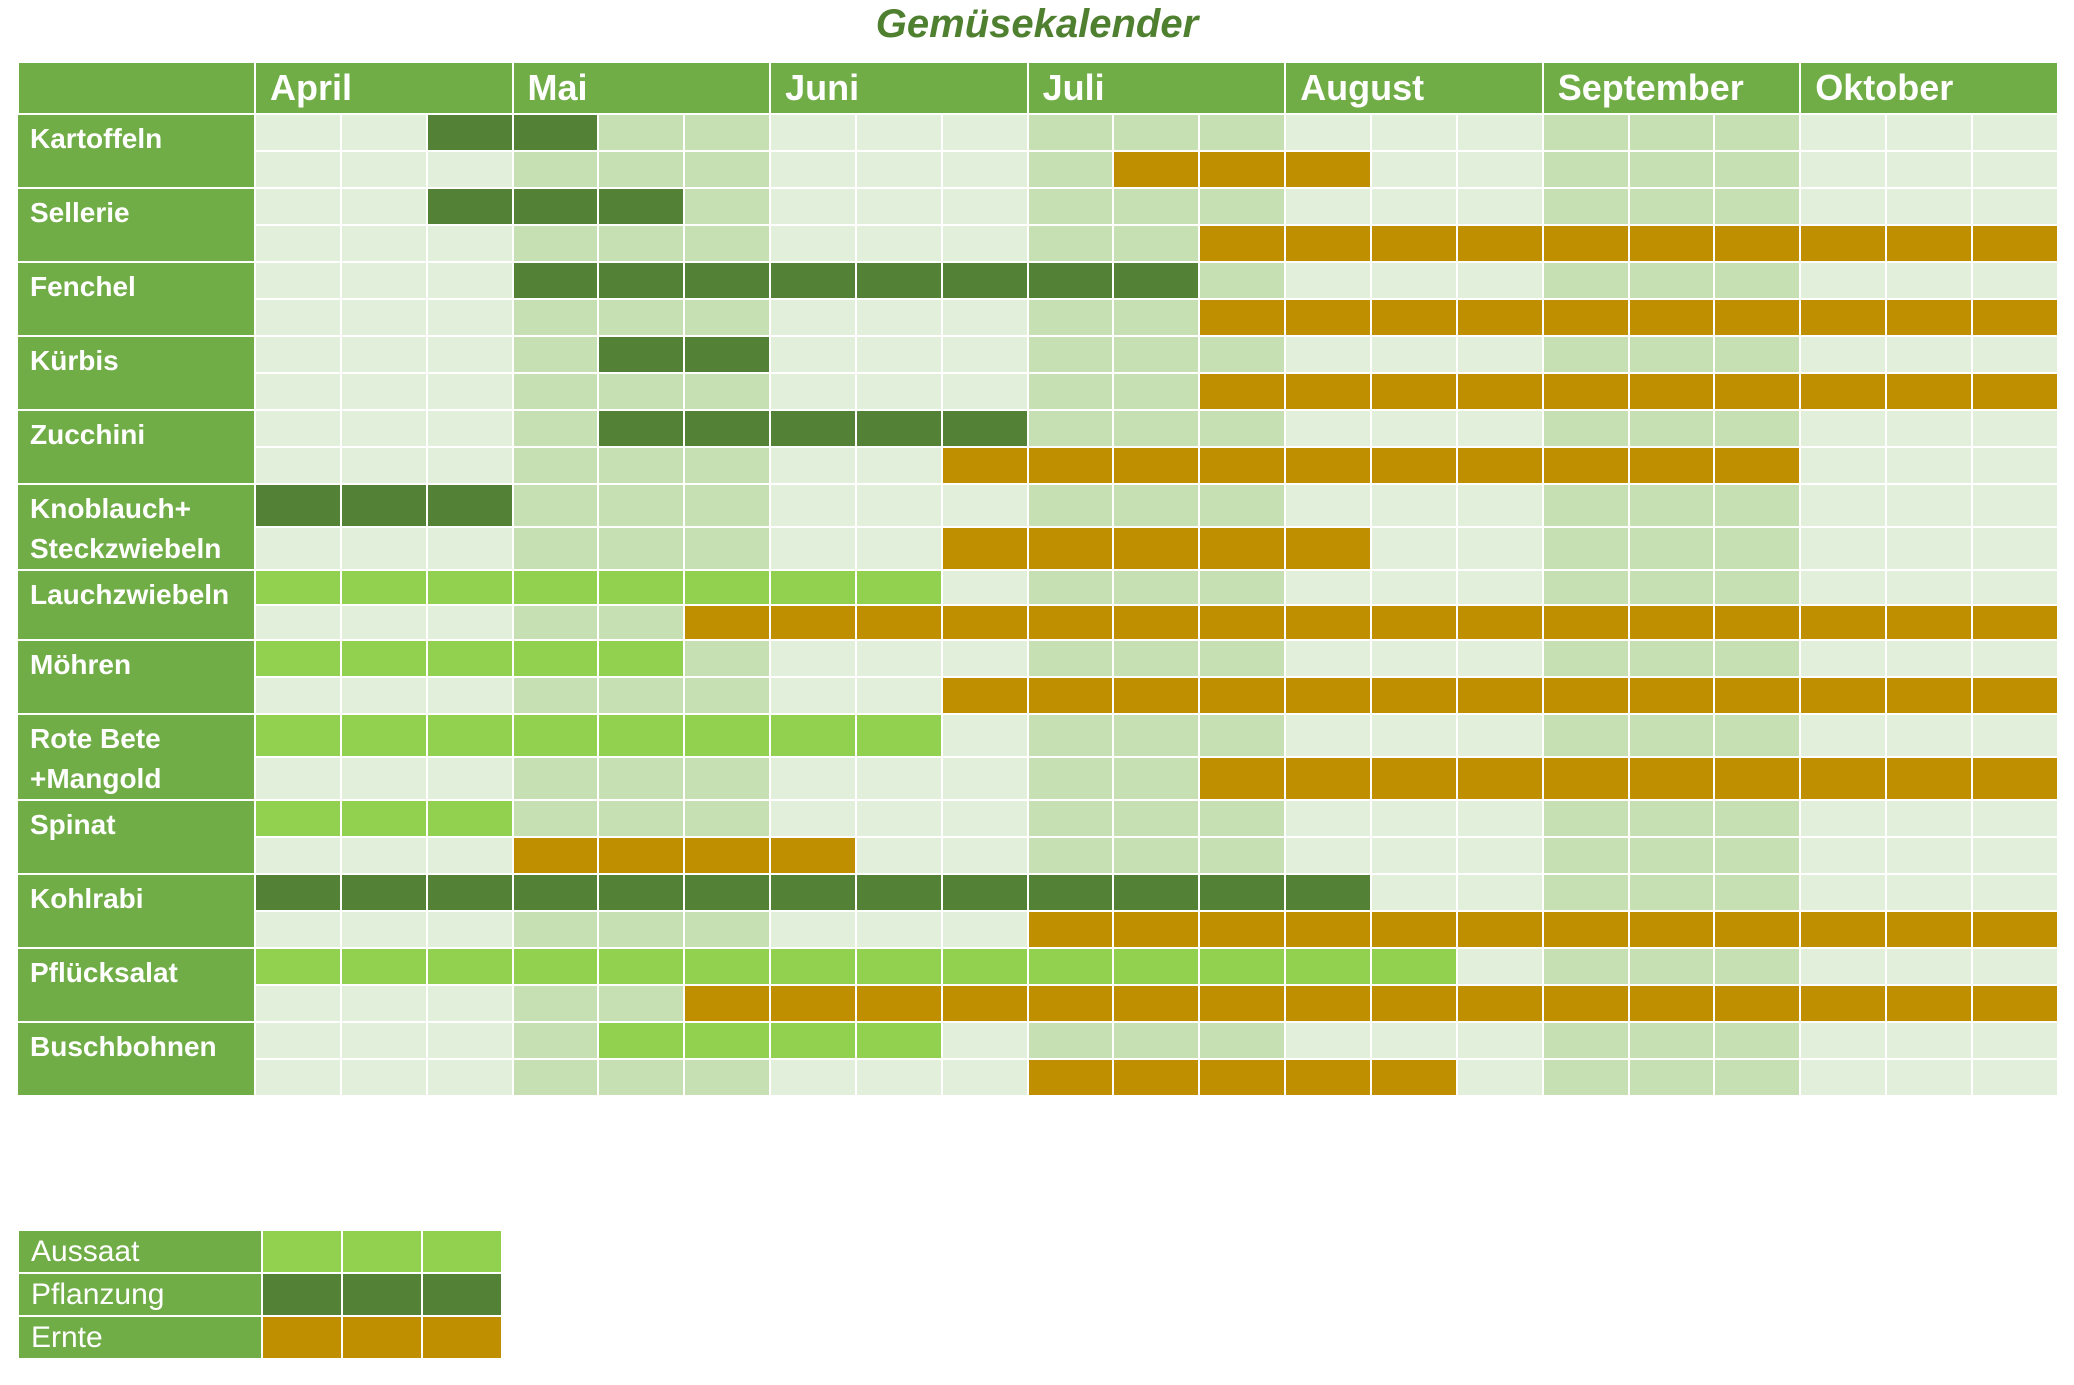 The image size is (2074, 1385). What do you see at coordinates (384, 88) in the screenshot?
I see `month-header: April` at bounding box center [384, 88].